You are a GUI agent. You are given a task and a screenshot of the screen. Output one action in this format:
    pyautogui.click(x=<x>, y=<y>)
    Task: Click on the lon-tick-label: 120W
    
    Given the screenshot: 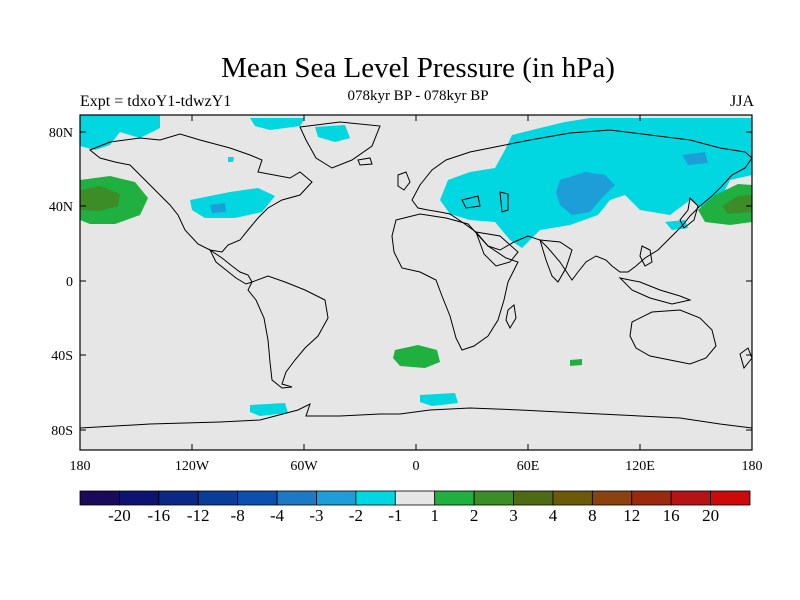 What is the action you would take?
    pyautogui.click(x=192, y=466)
    